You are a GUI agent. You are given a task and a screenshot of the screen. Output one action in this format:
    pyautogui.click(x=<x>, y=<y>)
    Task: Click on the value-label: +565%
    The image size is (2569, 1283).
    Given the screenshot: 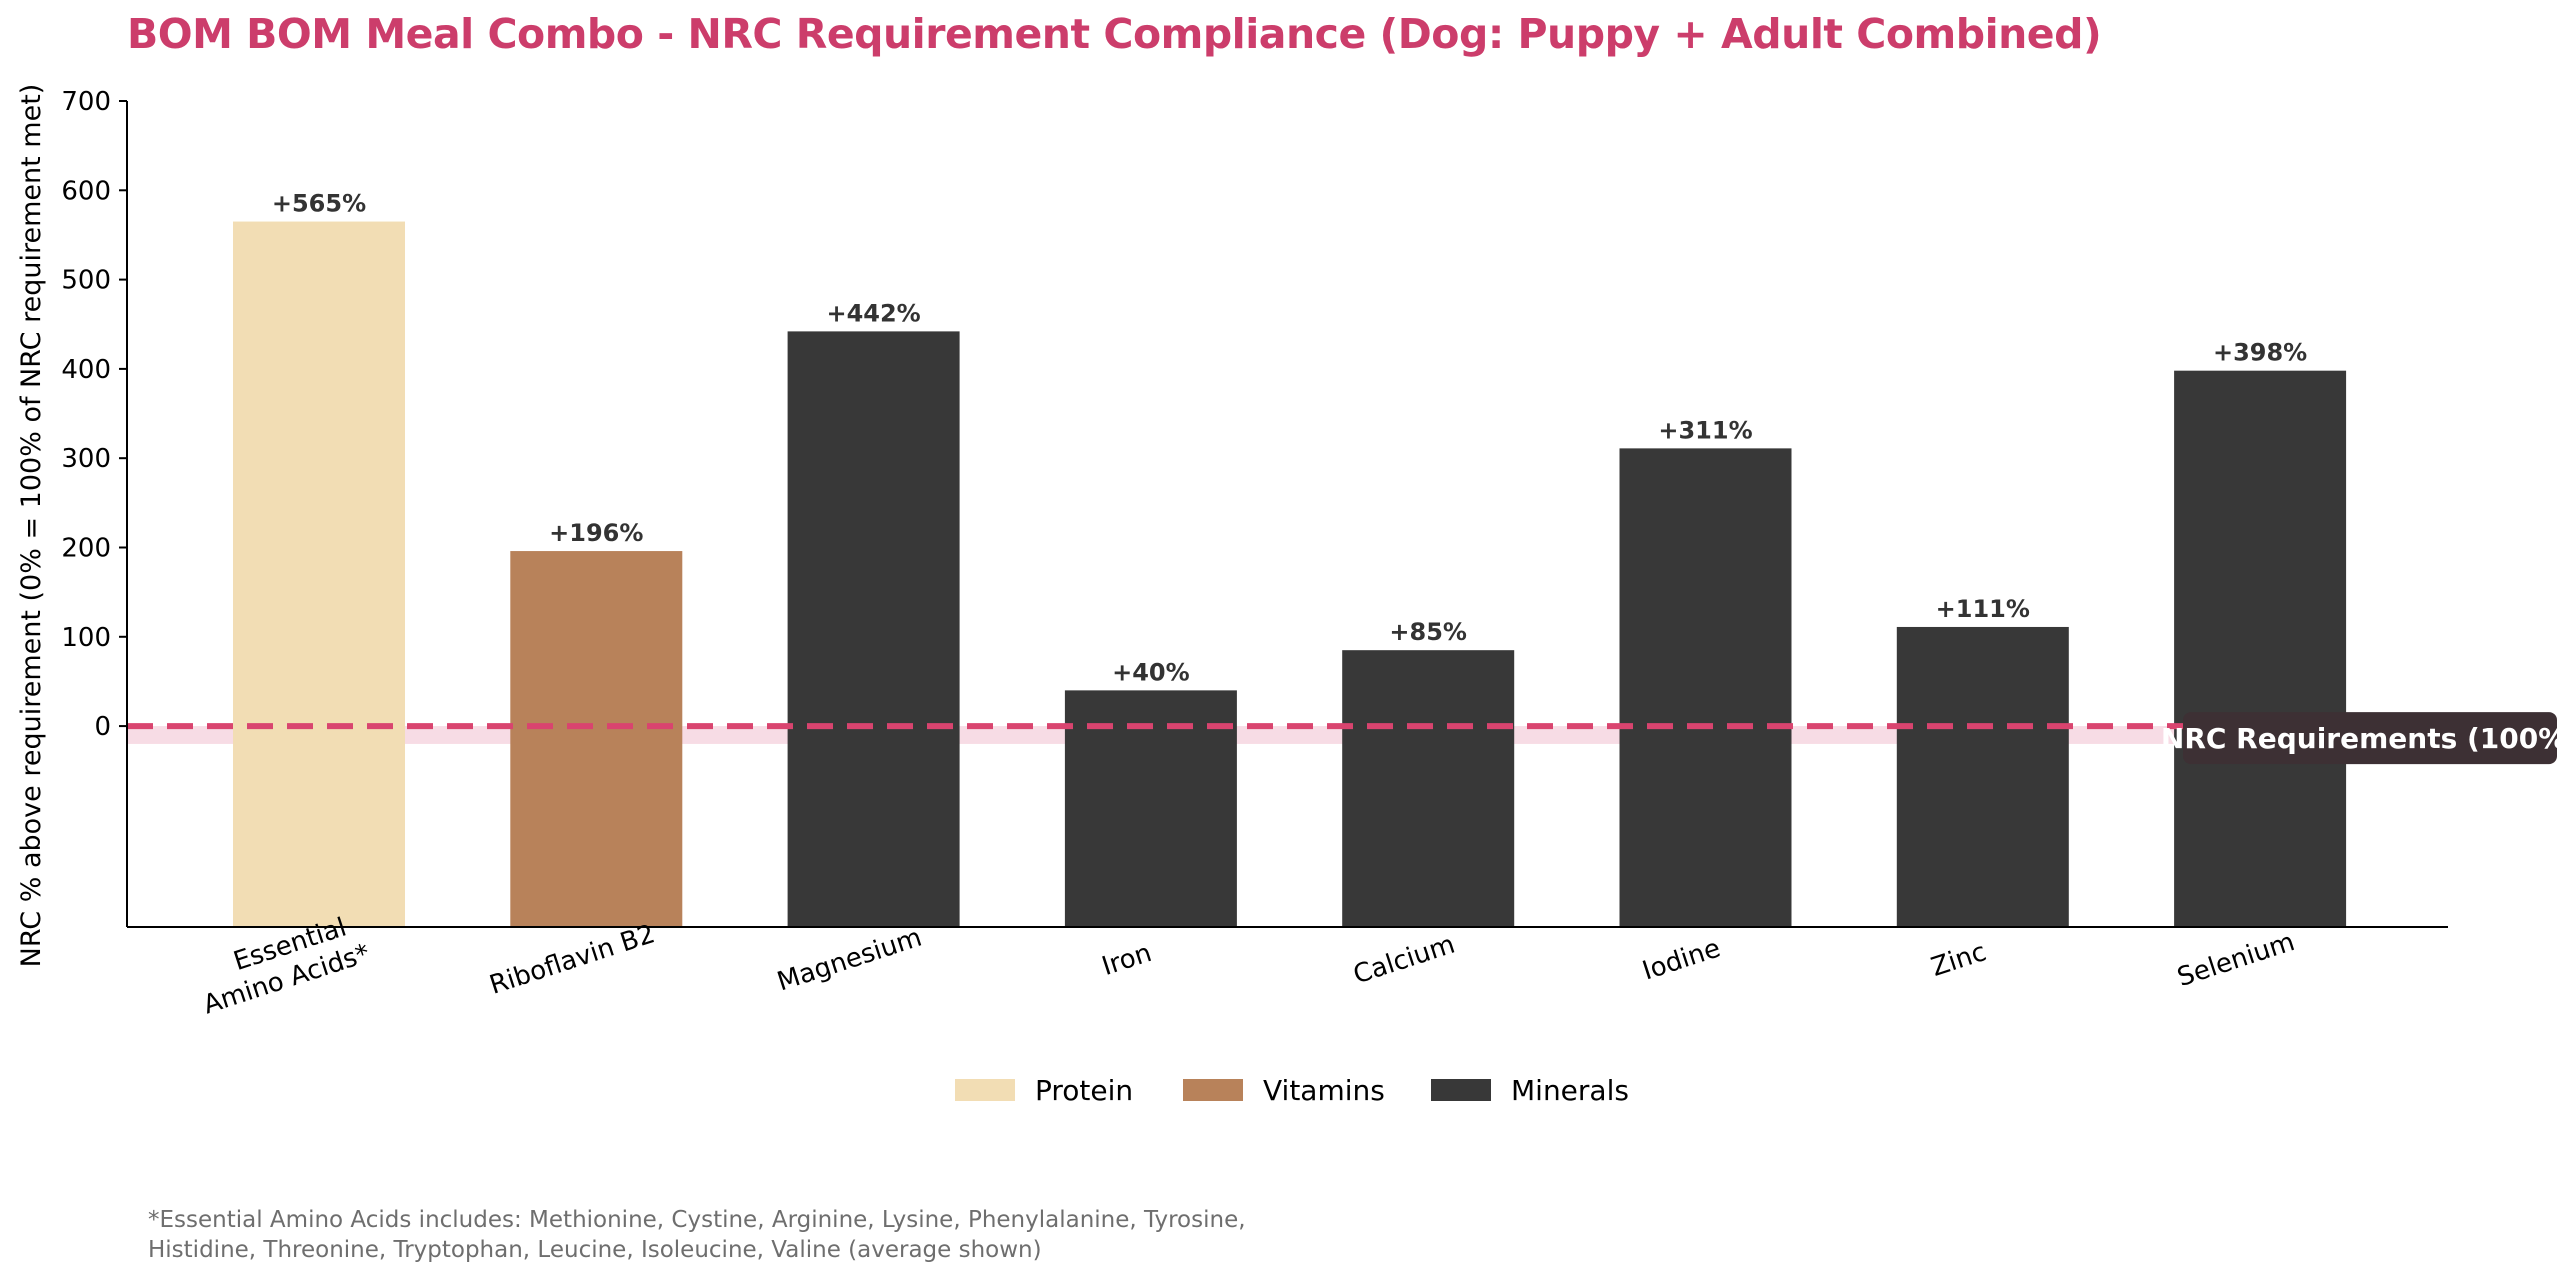 What is the action you would take?
    pyautogui.click(x=319, y=204)
    